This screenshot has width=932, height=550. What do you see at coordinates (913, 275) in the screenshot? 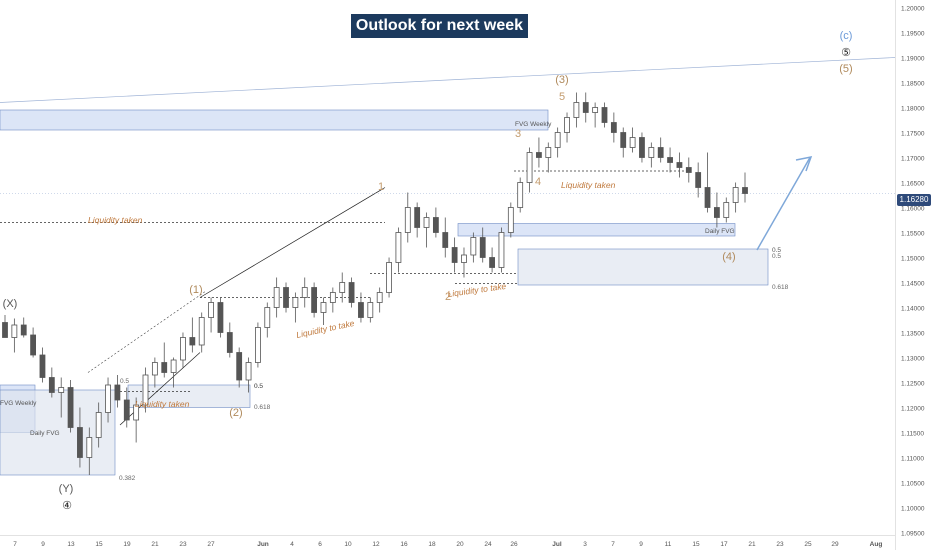
I see `price-axis` at bounding box center [913, 275].